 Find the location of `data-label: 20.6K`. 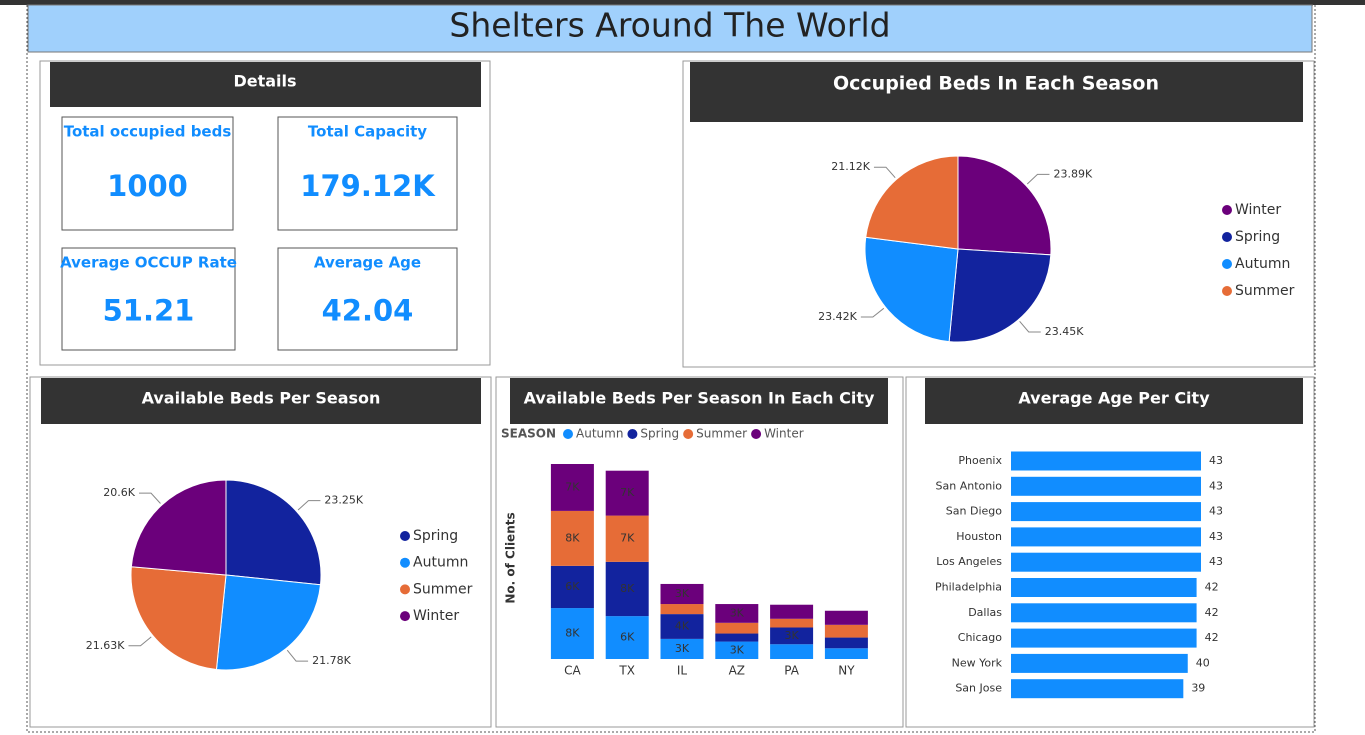

data-label: 20.6K is located at coordinates (119, 492).